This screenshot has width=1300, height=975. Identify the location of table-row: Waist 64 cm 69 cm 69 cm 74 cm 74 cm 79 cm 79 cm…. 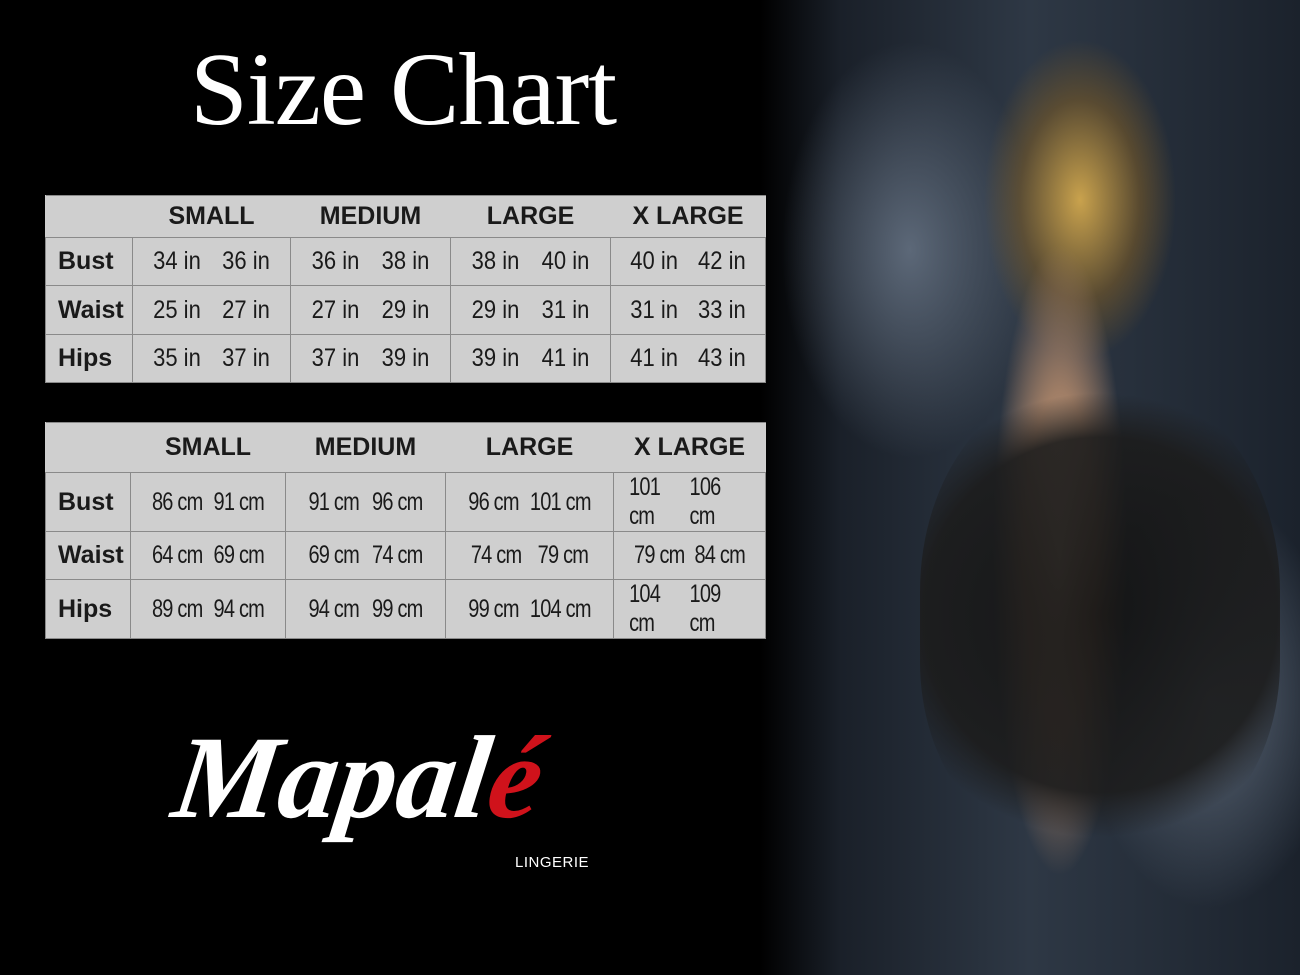
(405, 555).